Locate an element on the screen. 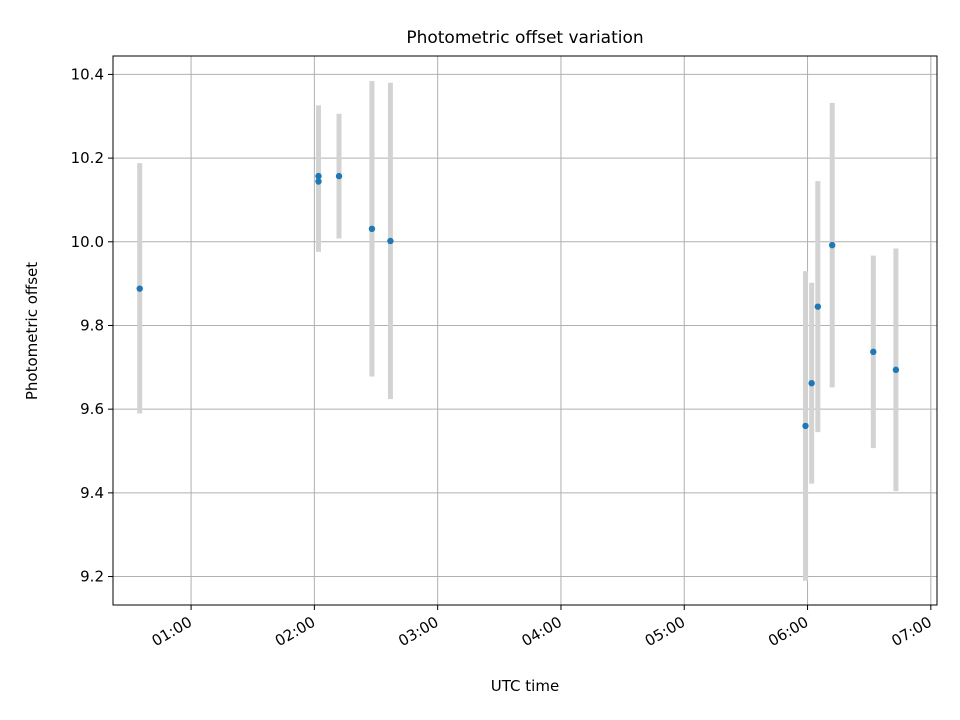 The width and height of the screenshot is (960, 720). y-tick-label: 10.4 is located at coordinates (87, 74).